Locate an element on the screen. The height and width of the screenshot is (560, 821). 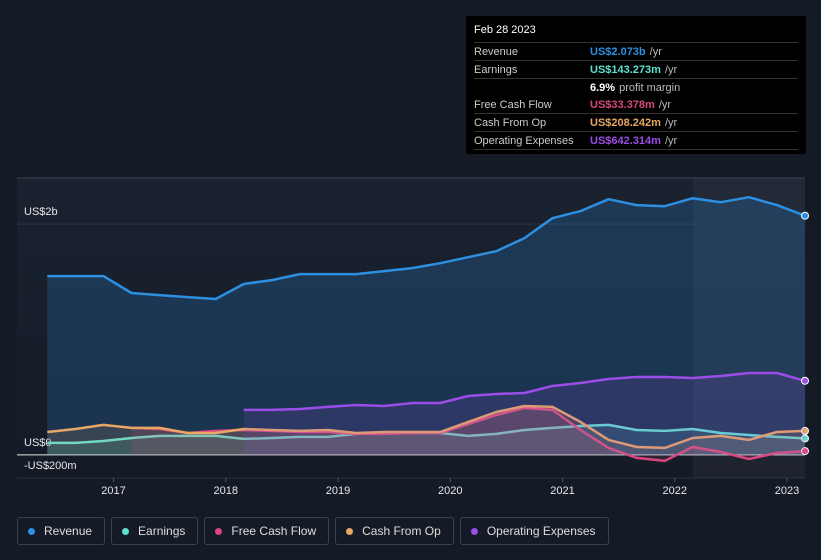
x-tick-label: 2018 is located at coordinates (226, 491).